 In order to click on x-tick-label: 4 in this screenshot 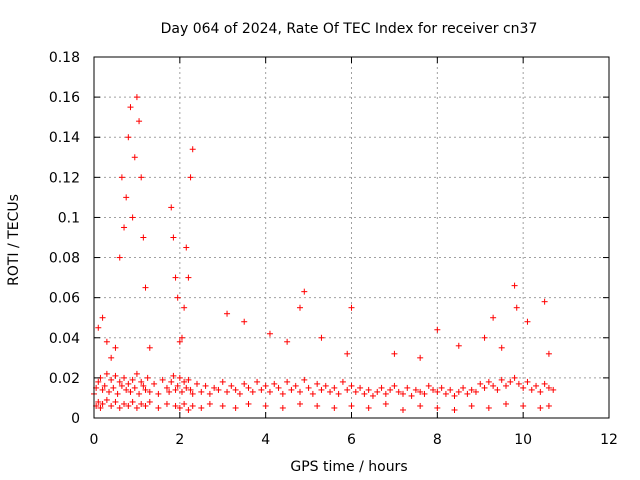, I will do `click(265, 440)`.